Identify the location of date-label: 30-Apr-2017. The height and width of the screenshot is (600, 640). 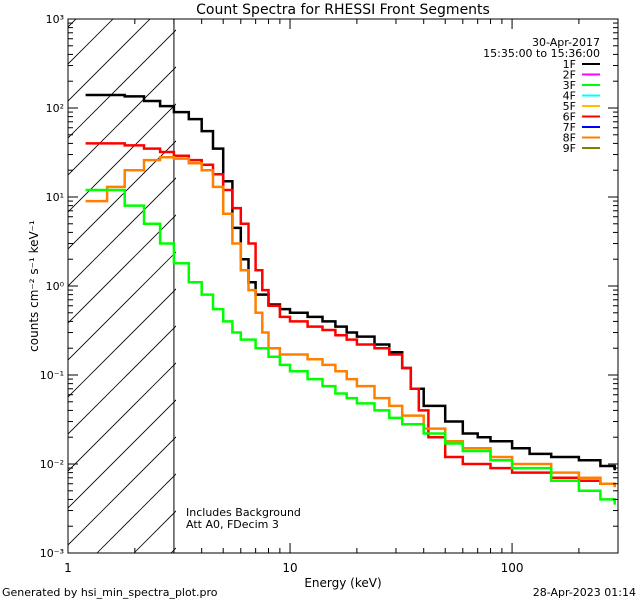
(566, 42).